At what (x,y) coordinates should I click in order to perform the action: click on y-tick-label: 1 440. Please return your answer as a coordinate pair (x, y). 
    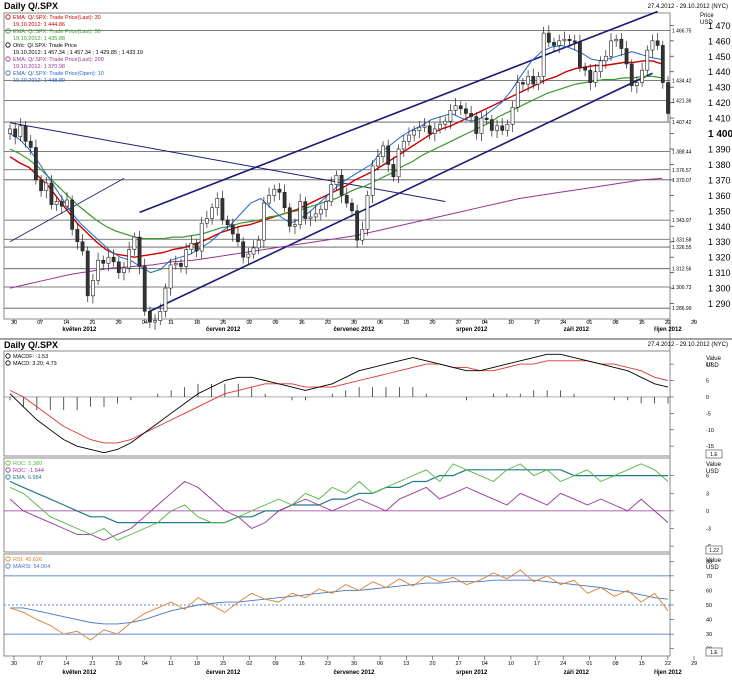
    Looking at the image, I should click on (719, 72).